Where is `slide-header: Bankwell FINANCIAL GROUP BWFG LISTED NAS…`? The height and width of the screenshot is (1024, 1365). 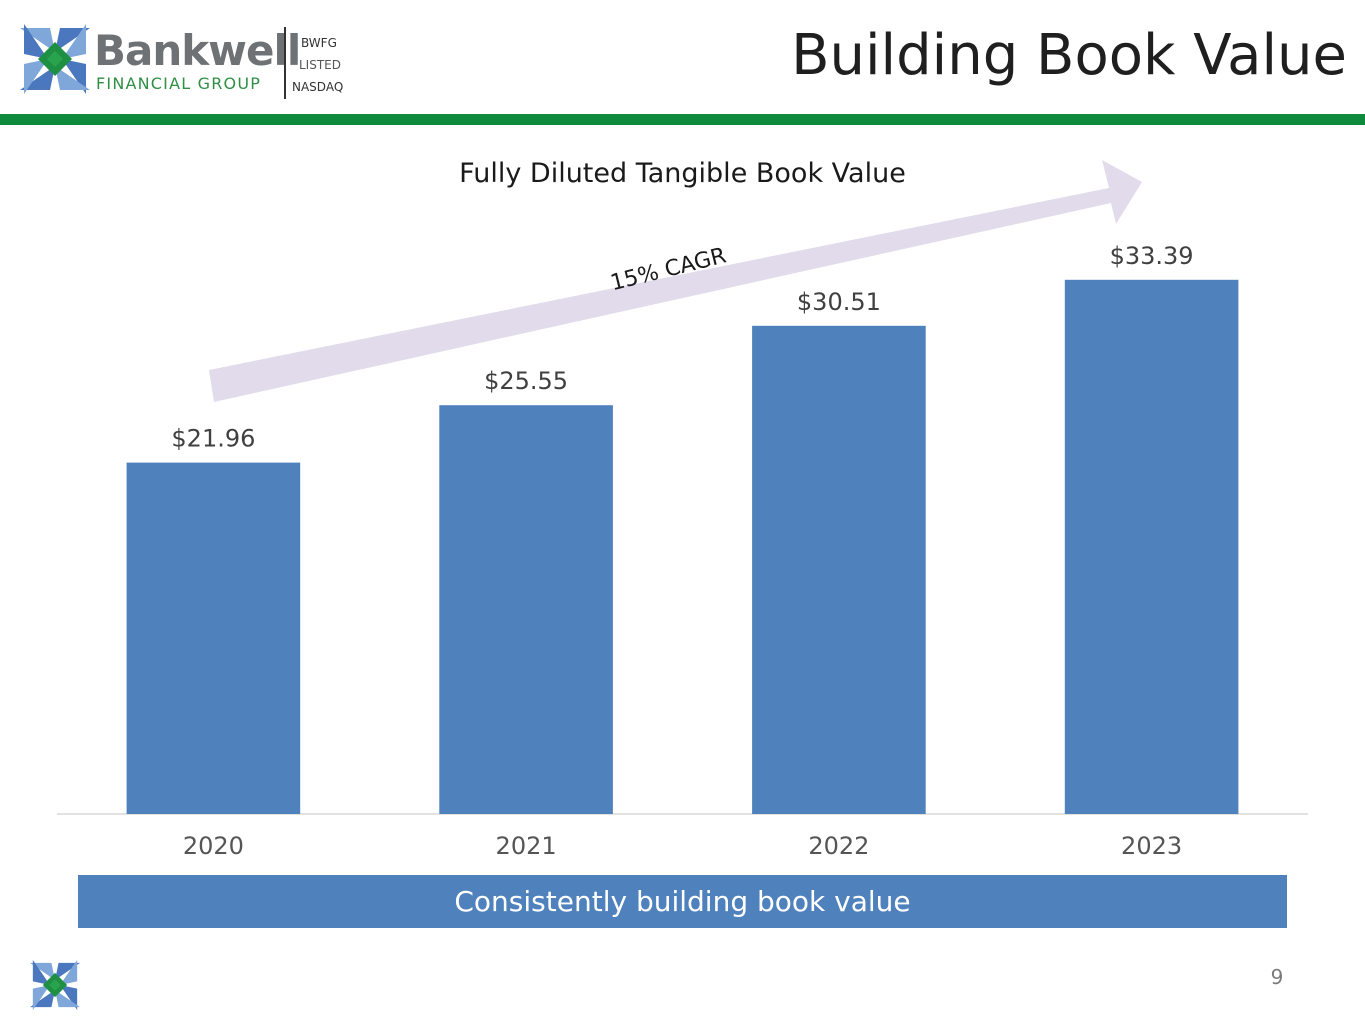 slide-header: Bankwell FINANCIAL GROUP BWFG LISTED NAS… is located at coordinates (682, 56).